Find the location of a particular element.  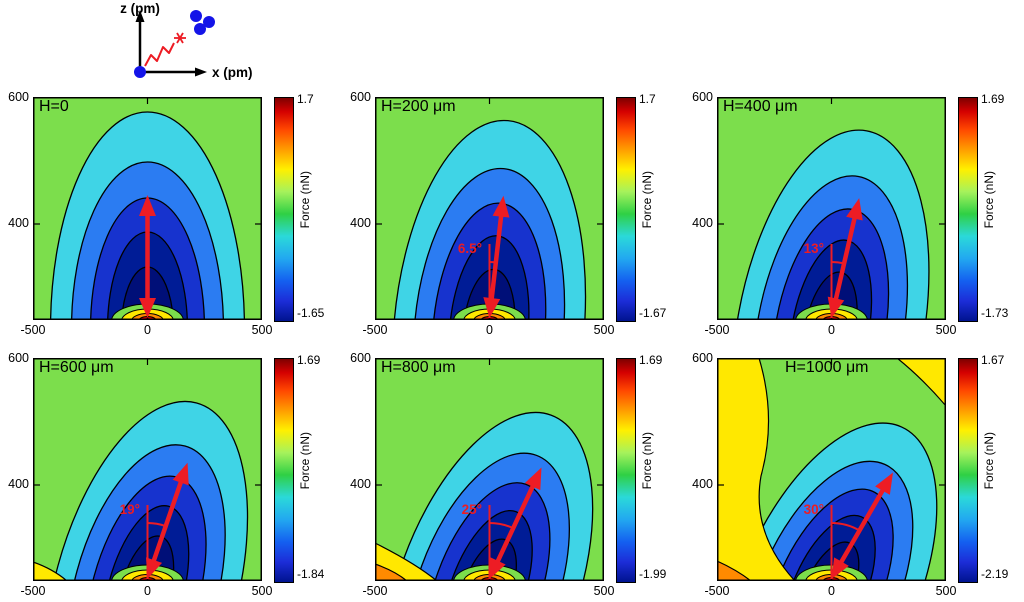

panel-5-angle-label: 25° is located at coordinates (472, 509).